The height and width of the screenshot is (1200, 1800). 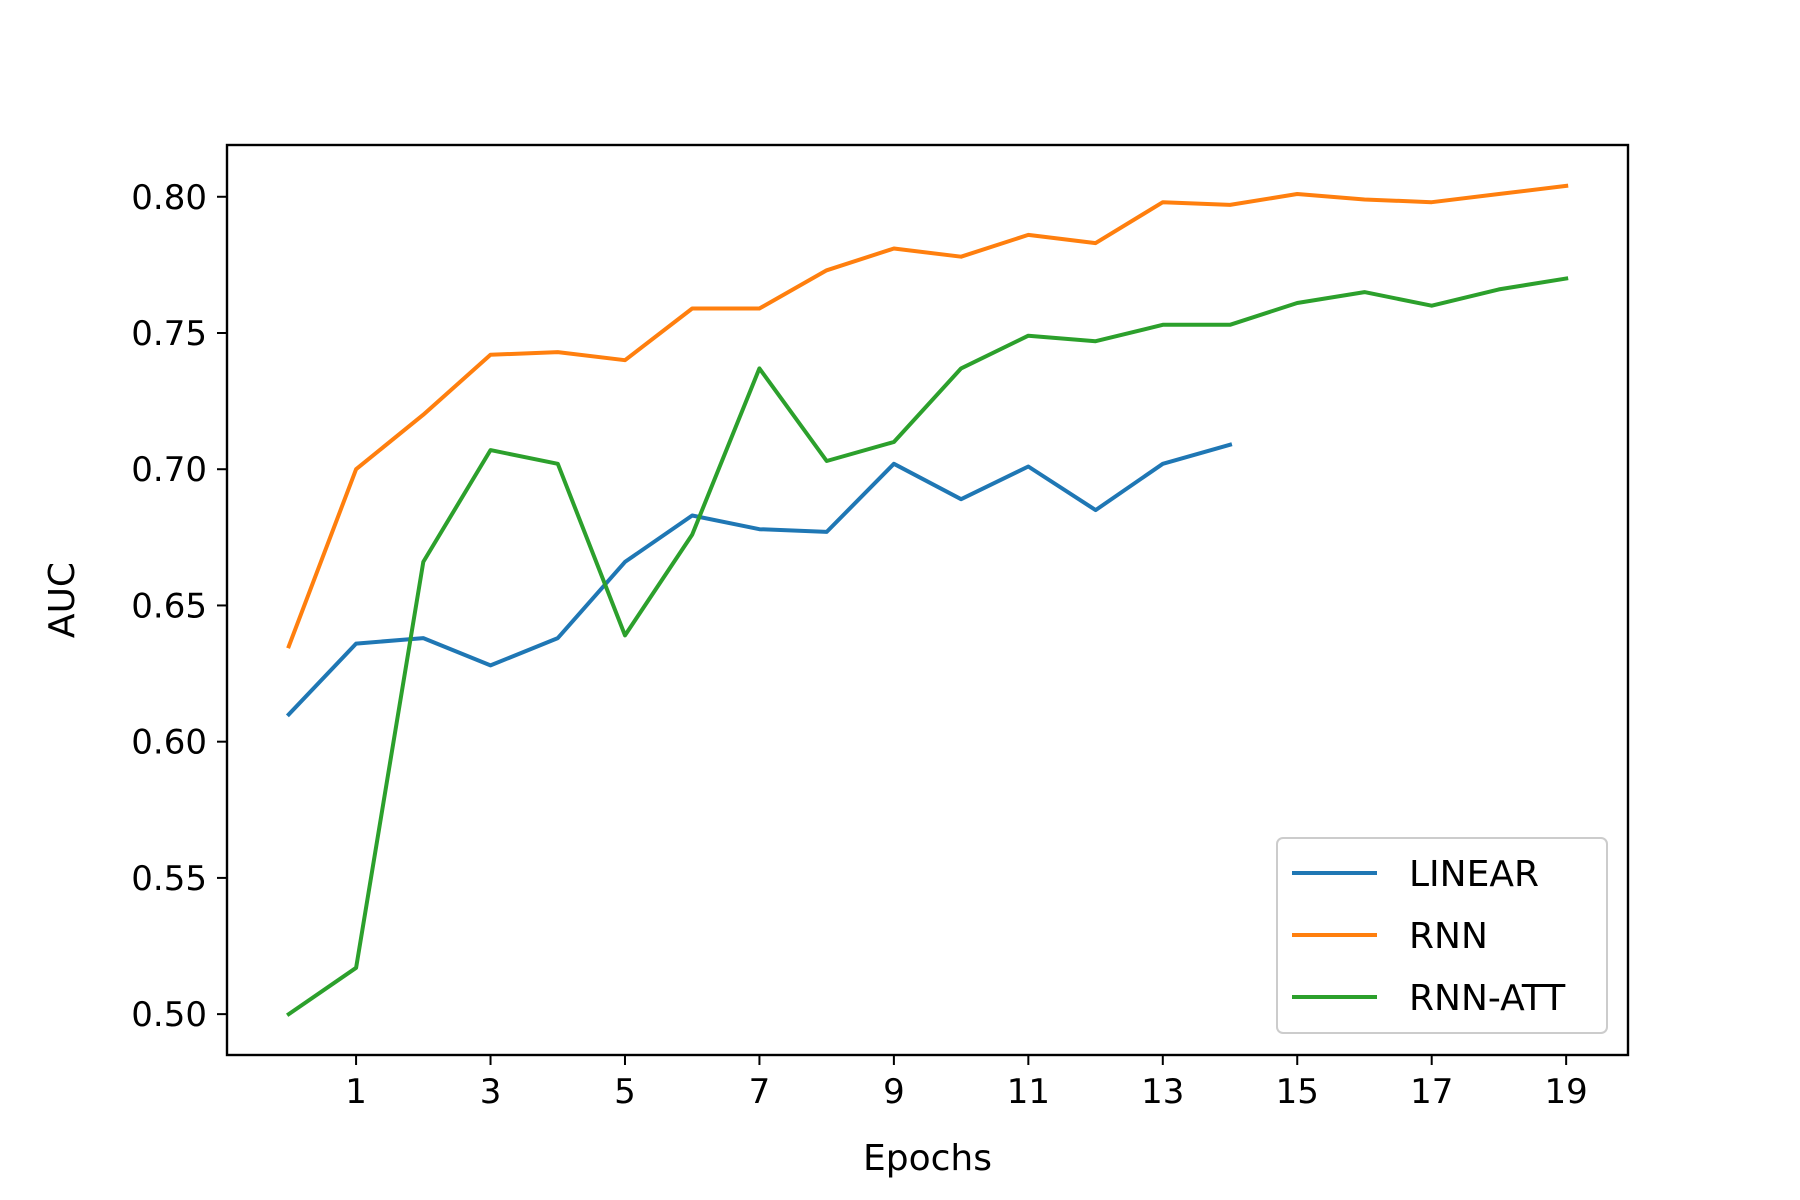 What do you see at coordinates (169, 1015) in the screenshot?
I see `y-tick-label: 0.50` at bounding box center [169, 1015].